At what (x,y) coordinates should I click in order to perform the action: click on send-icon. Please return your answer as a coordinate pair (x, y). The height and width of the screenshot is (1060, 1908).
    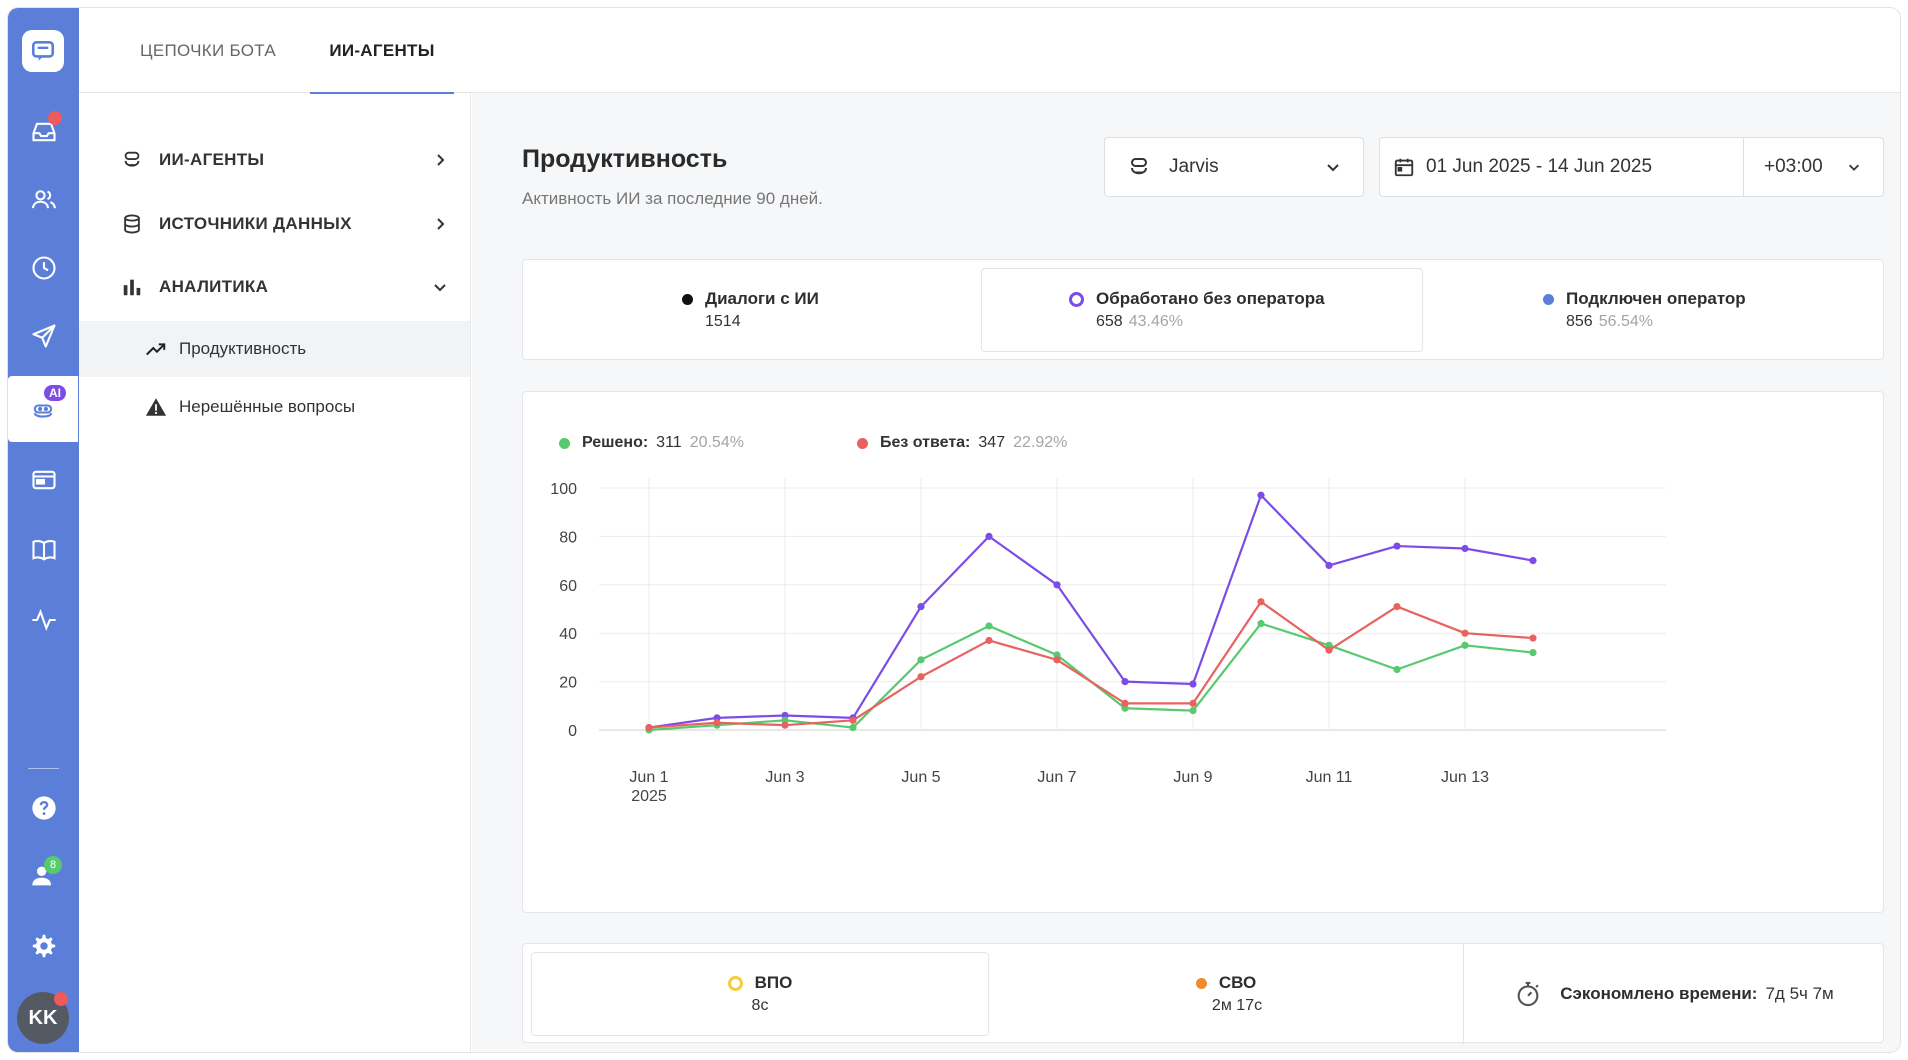
    Looking at the image, I should click on (43, 336).